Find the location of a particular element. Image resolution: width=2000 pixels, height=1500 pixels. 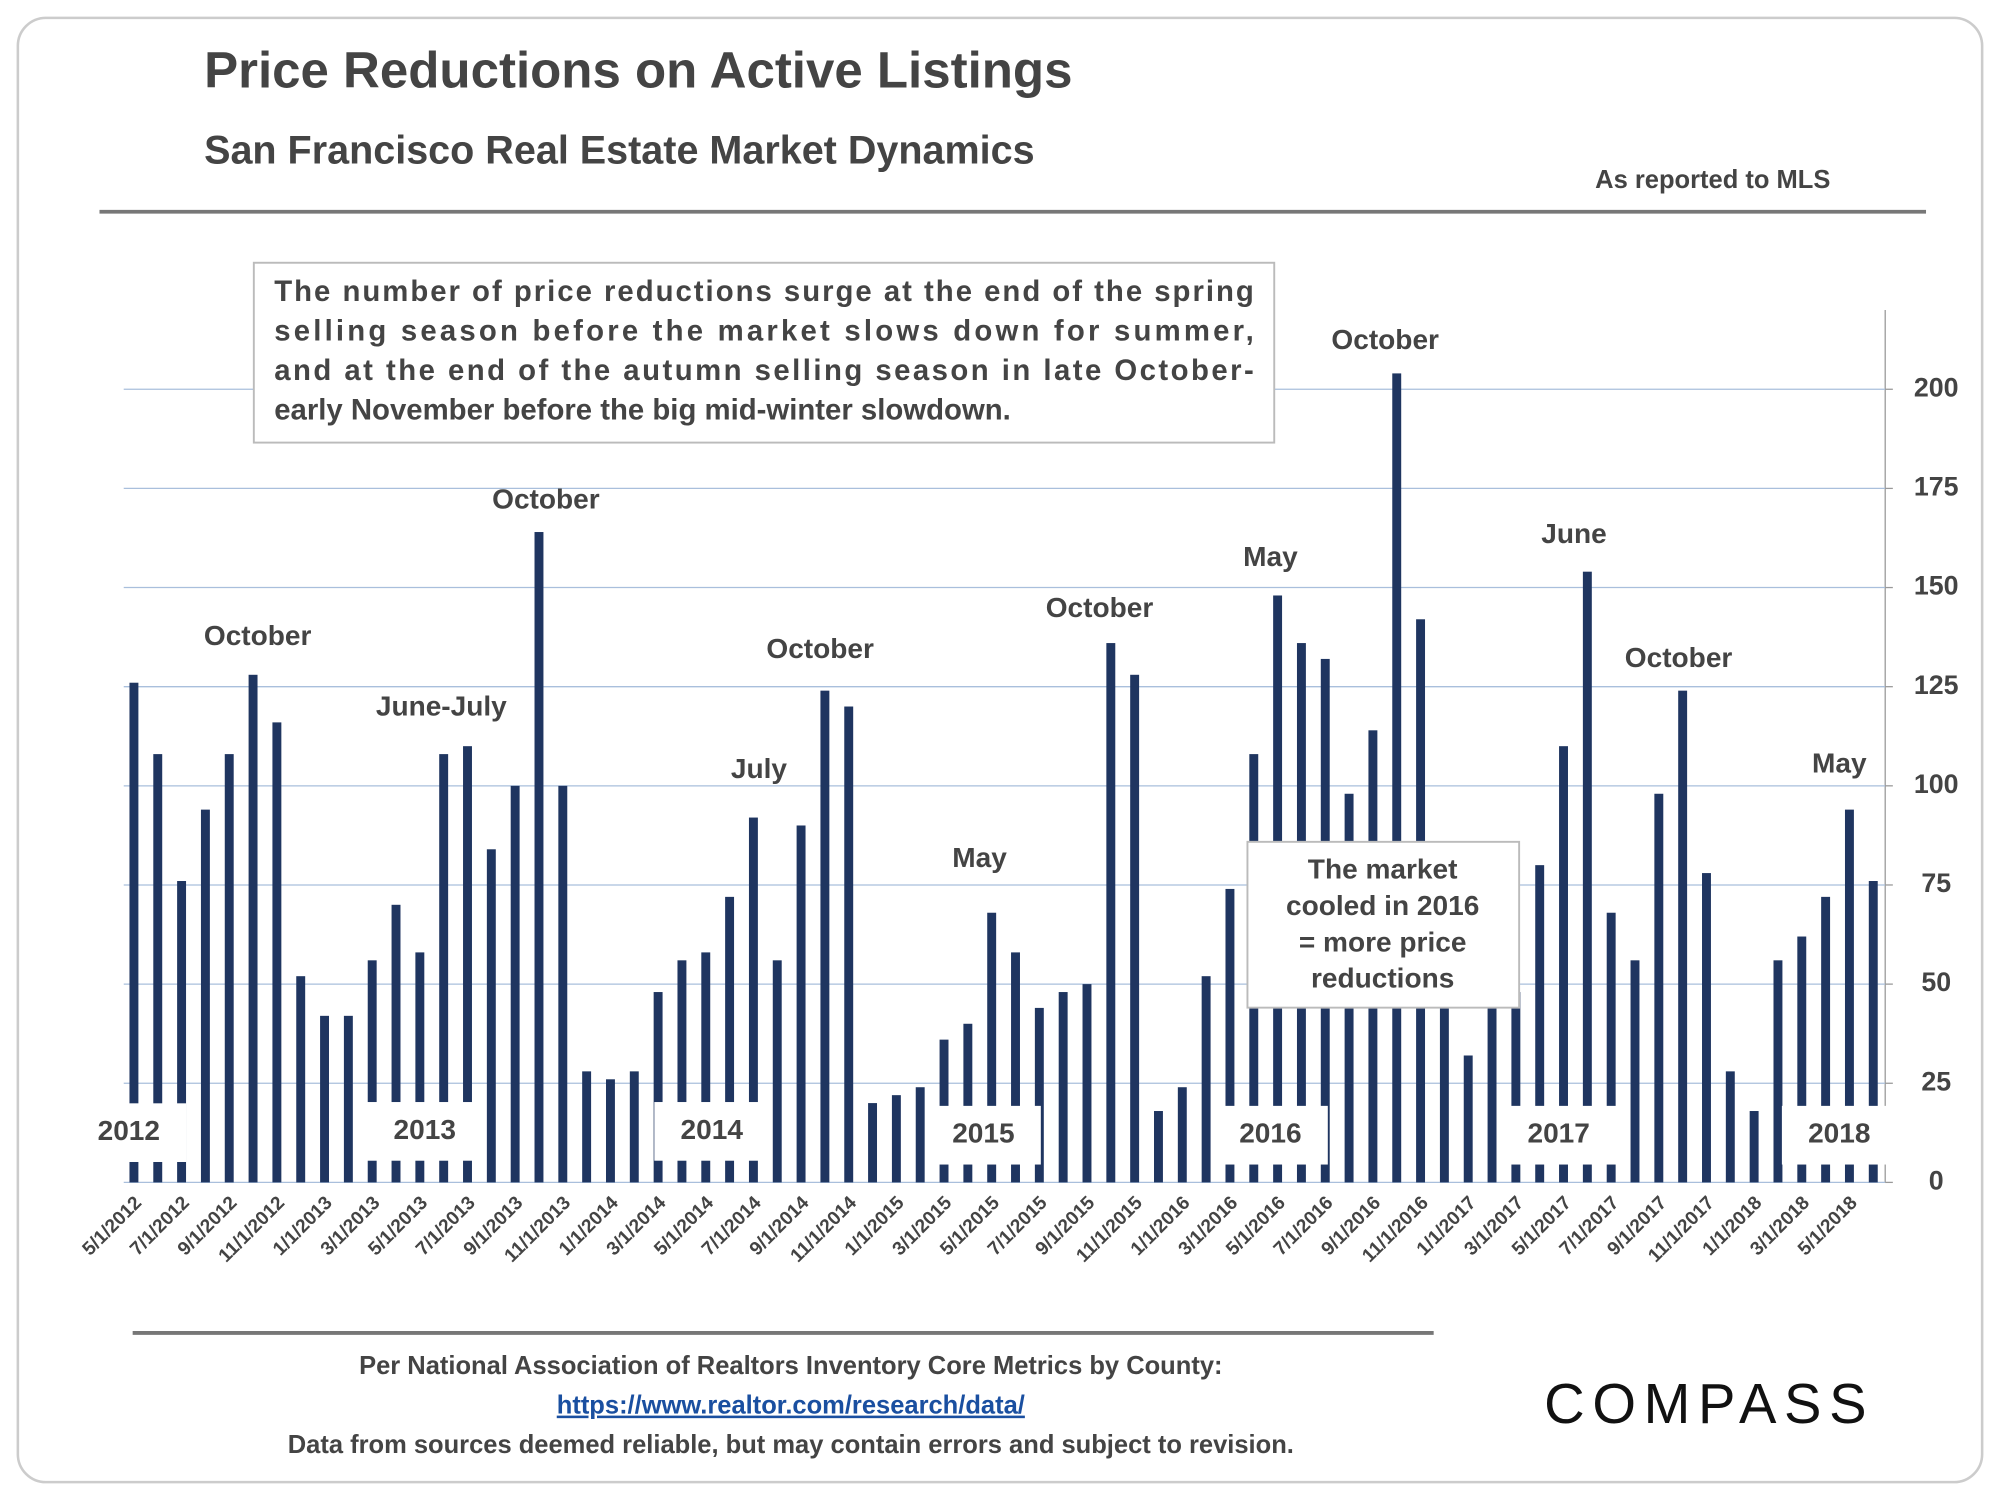

year-label: 2014 is located at coordinates (712, 1129).